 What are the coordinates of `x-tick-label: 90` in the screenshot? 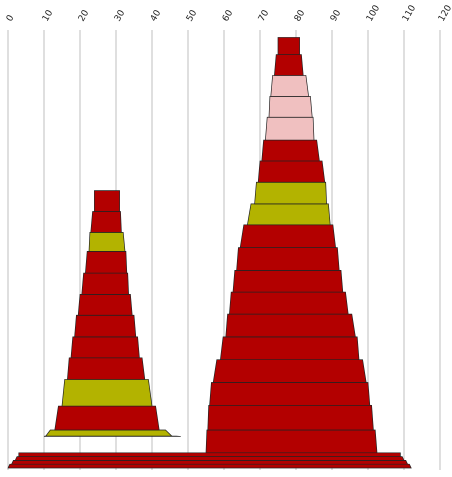 It's located at (336, 15).